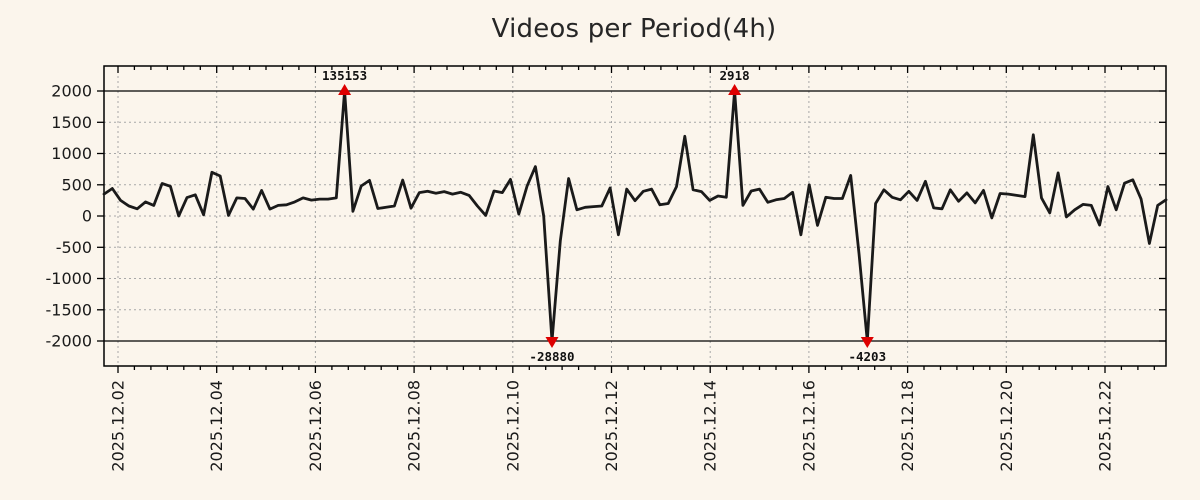 Image resolution: width=1200 pixels, height=500 pixels. Describe the element at coordinates (69, 341) in the screenshot. I see `y-tick-label: -2000` at that location.